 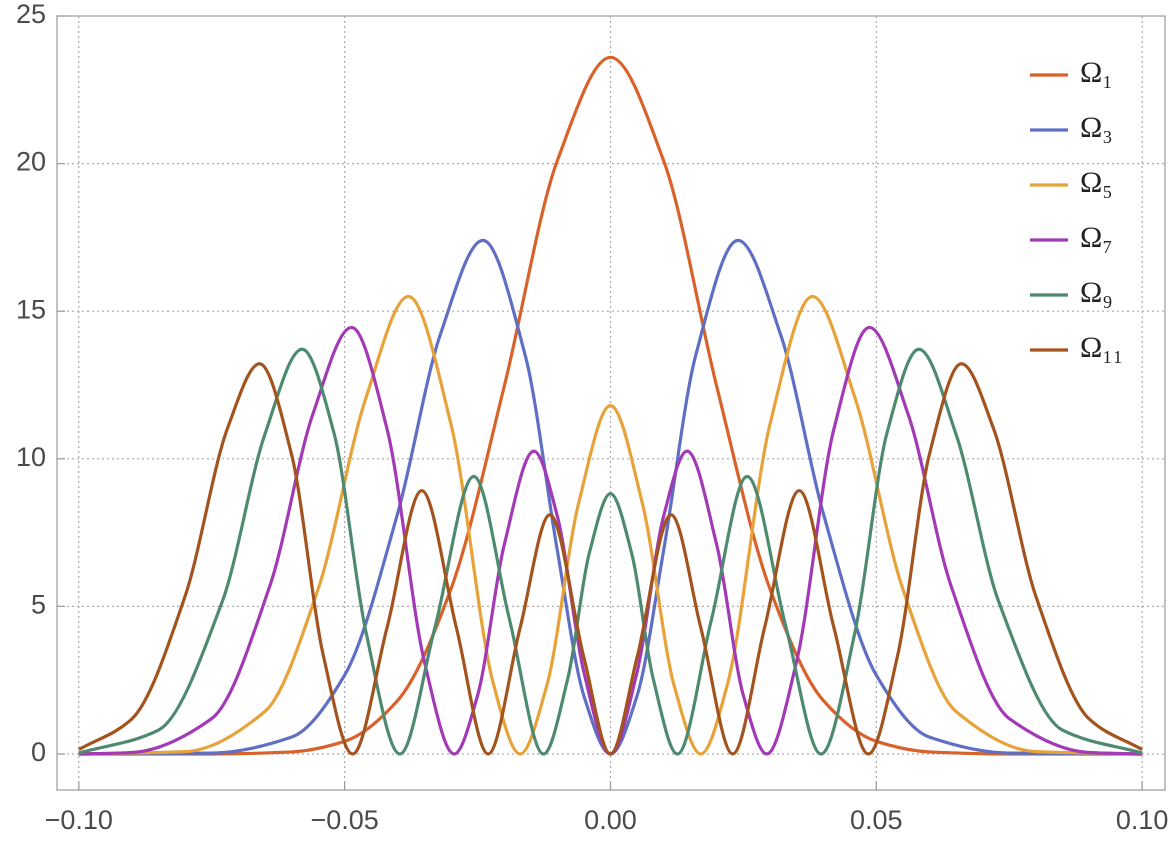 I want to click on legend-label: Ω₁₁, so click(x=1101, y=347).